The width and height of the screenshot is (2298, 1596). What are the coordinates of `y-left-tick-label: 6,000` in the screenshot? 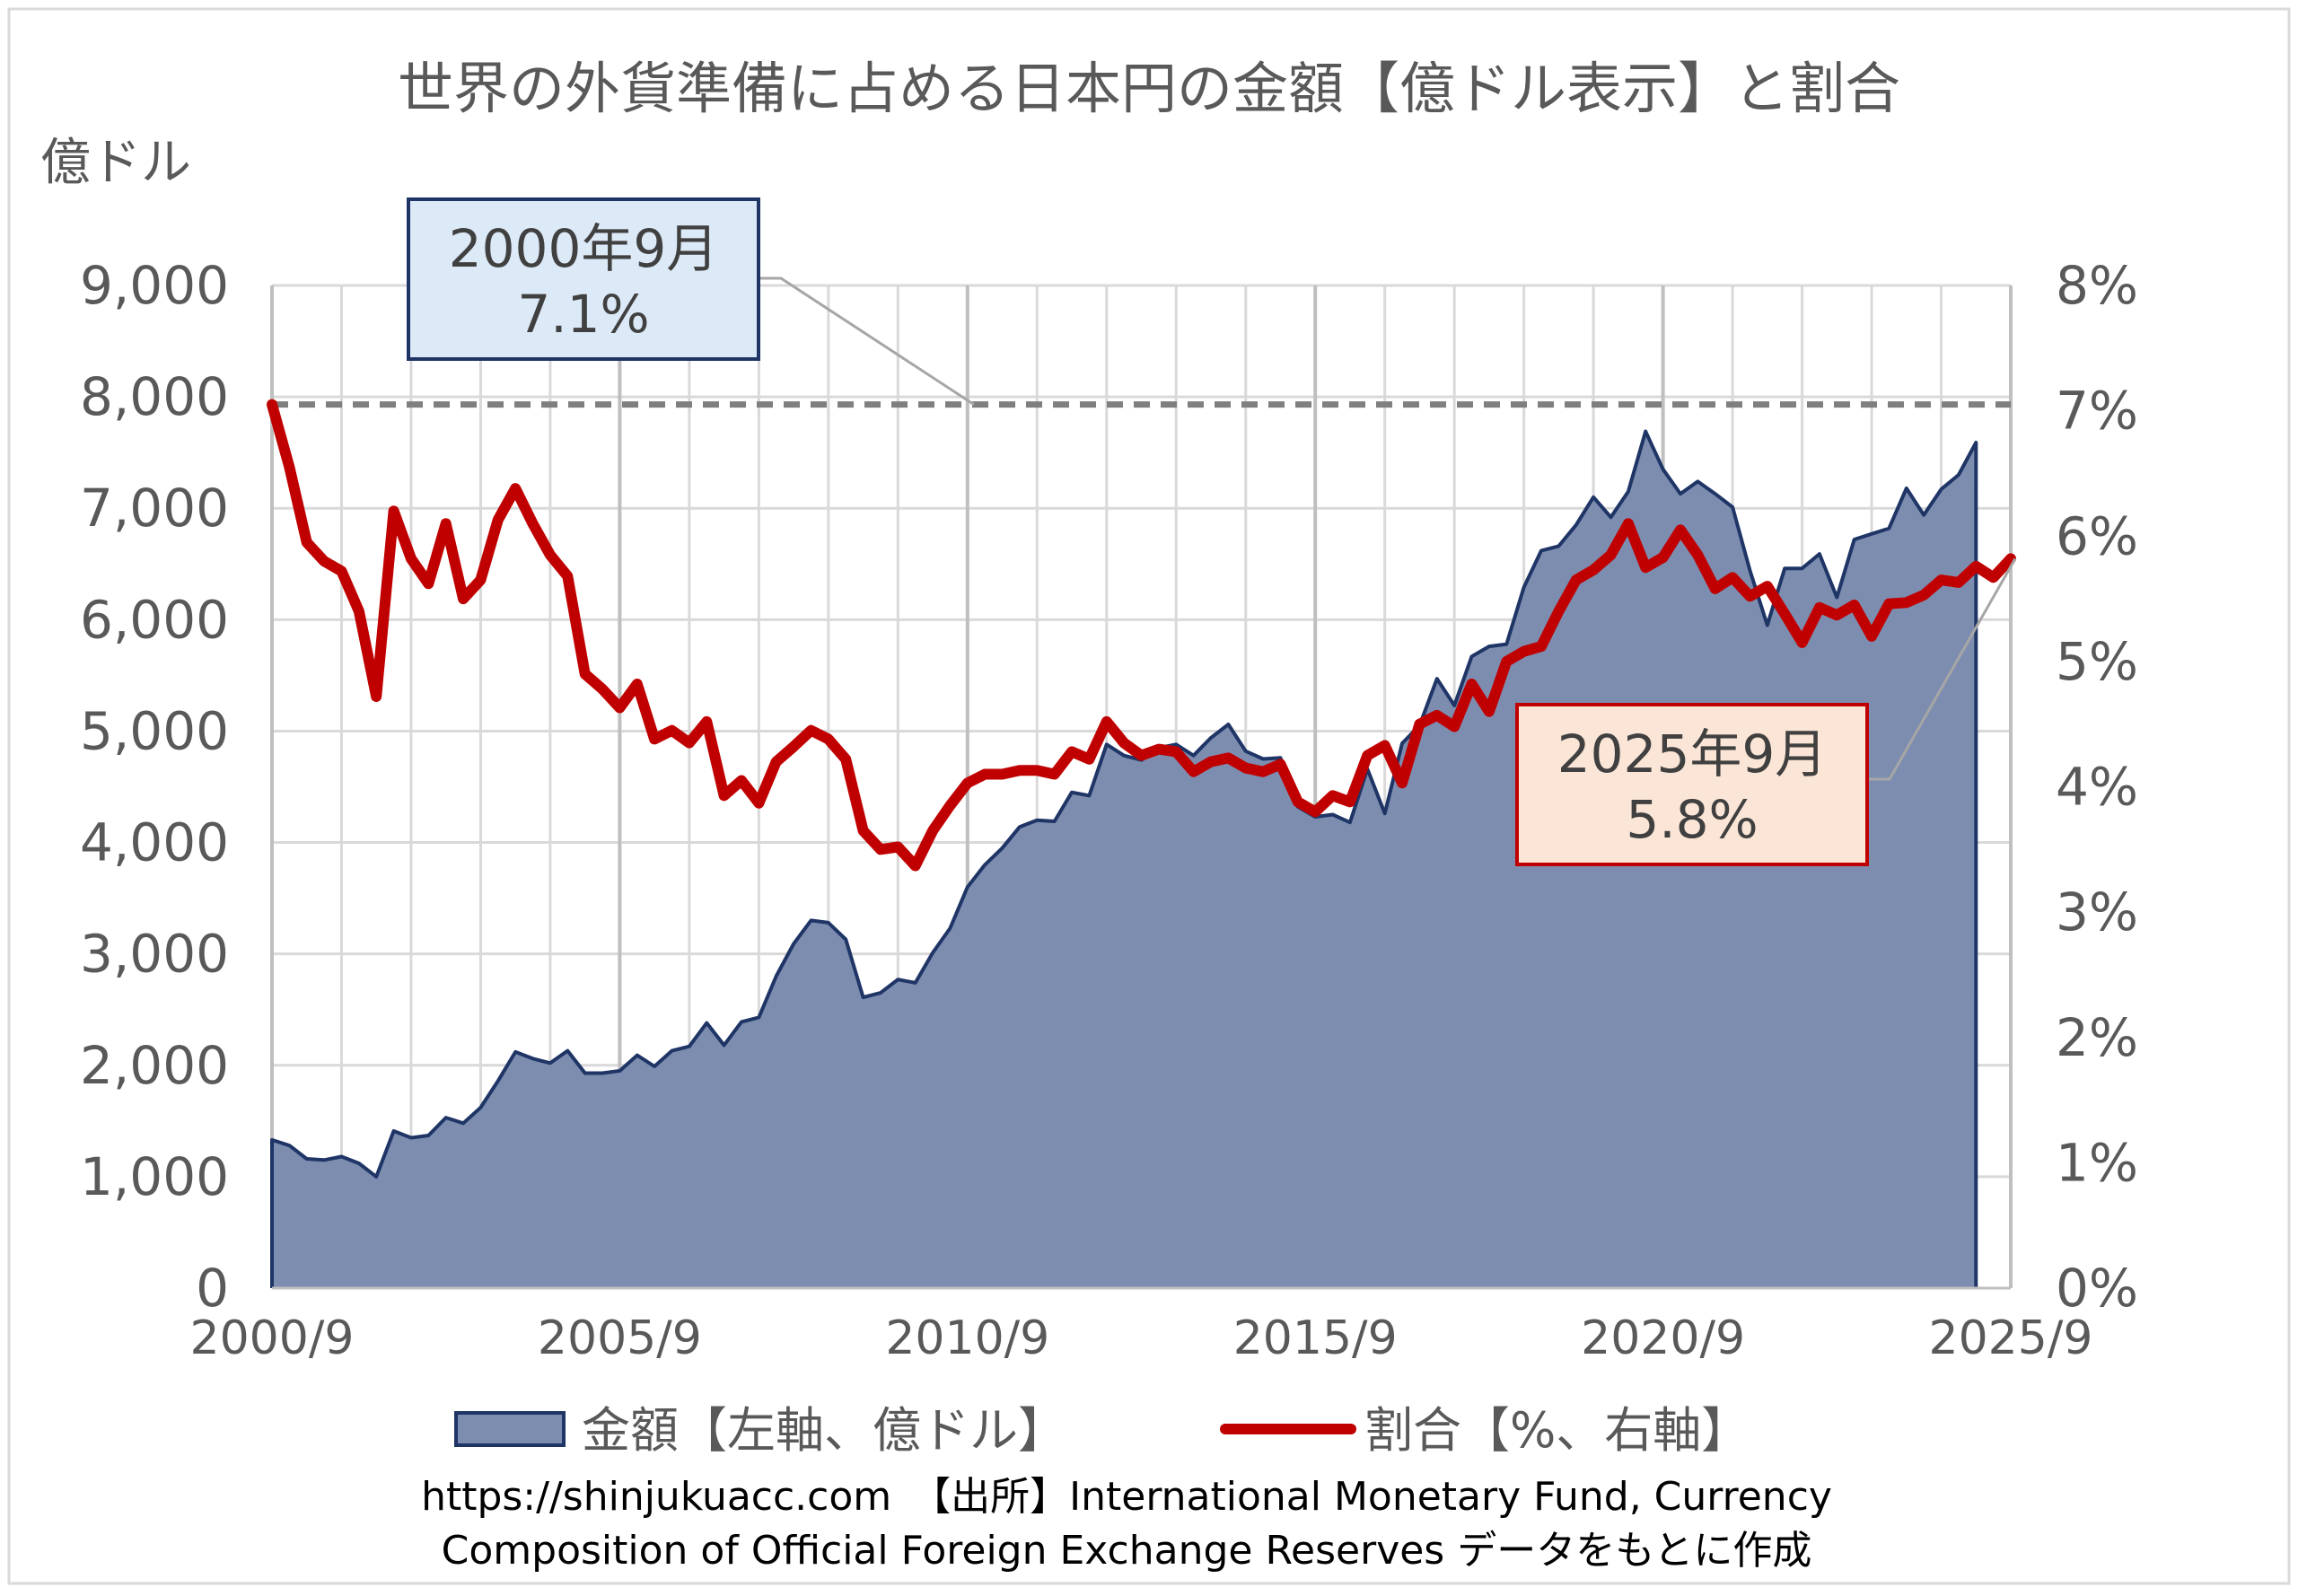 It's located at (154, 619).